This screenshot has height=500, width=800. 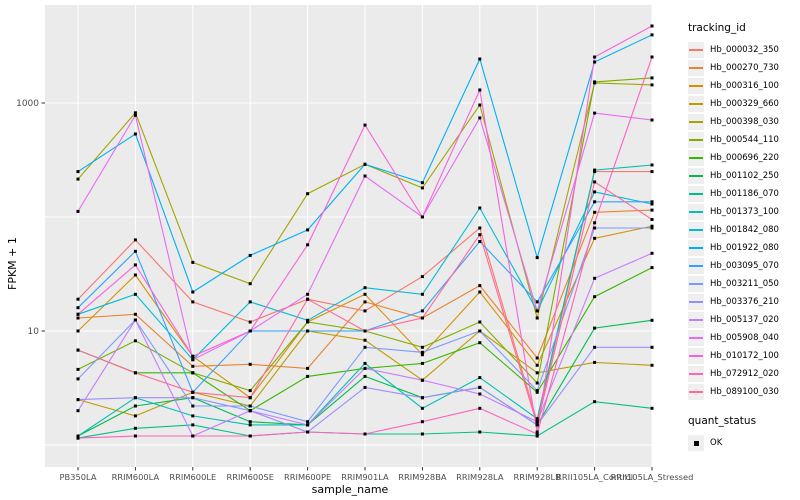 What do you see at coordinates (744, 284) in the screenshot?
I see `legend-item-Hb_003211_050: Hb_003211_050` at bounding box center [744, 284].